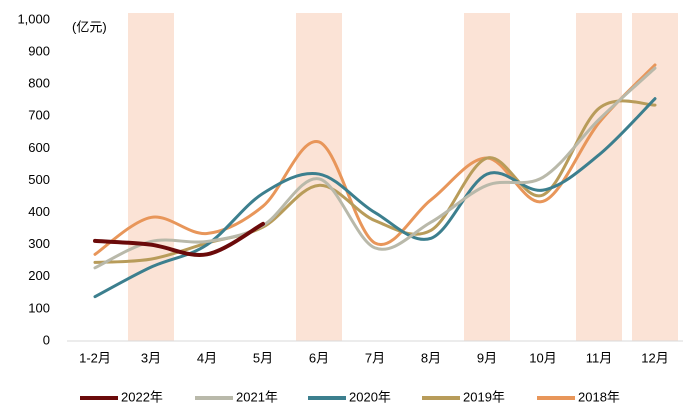 The image size is (695, 416). Describe the element at coordinates (39, 211) in the screenshot. I see `y-tick-label: 400` at that location.